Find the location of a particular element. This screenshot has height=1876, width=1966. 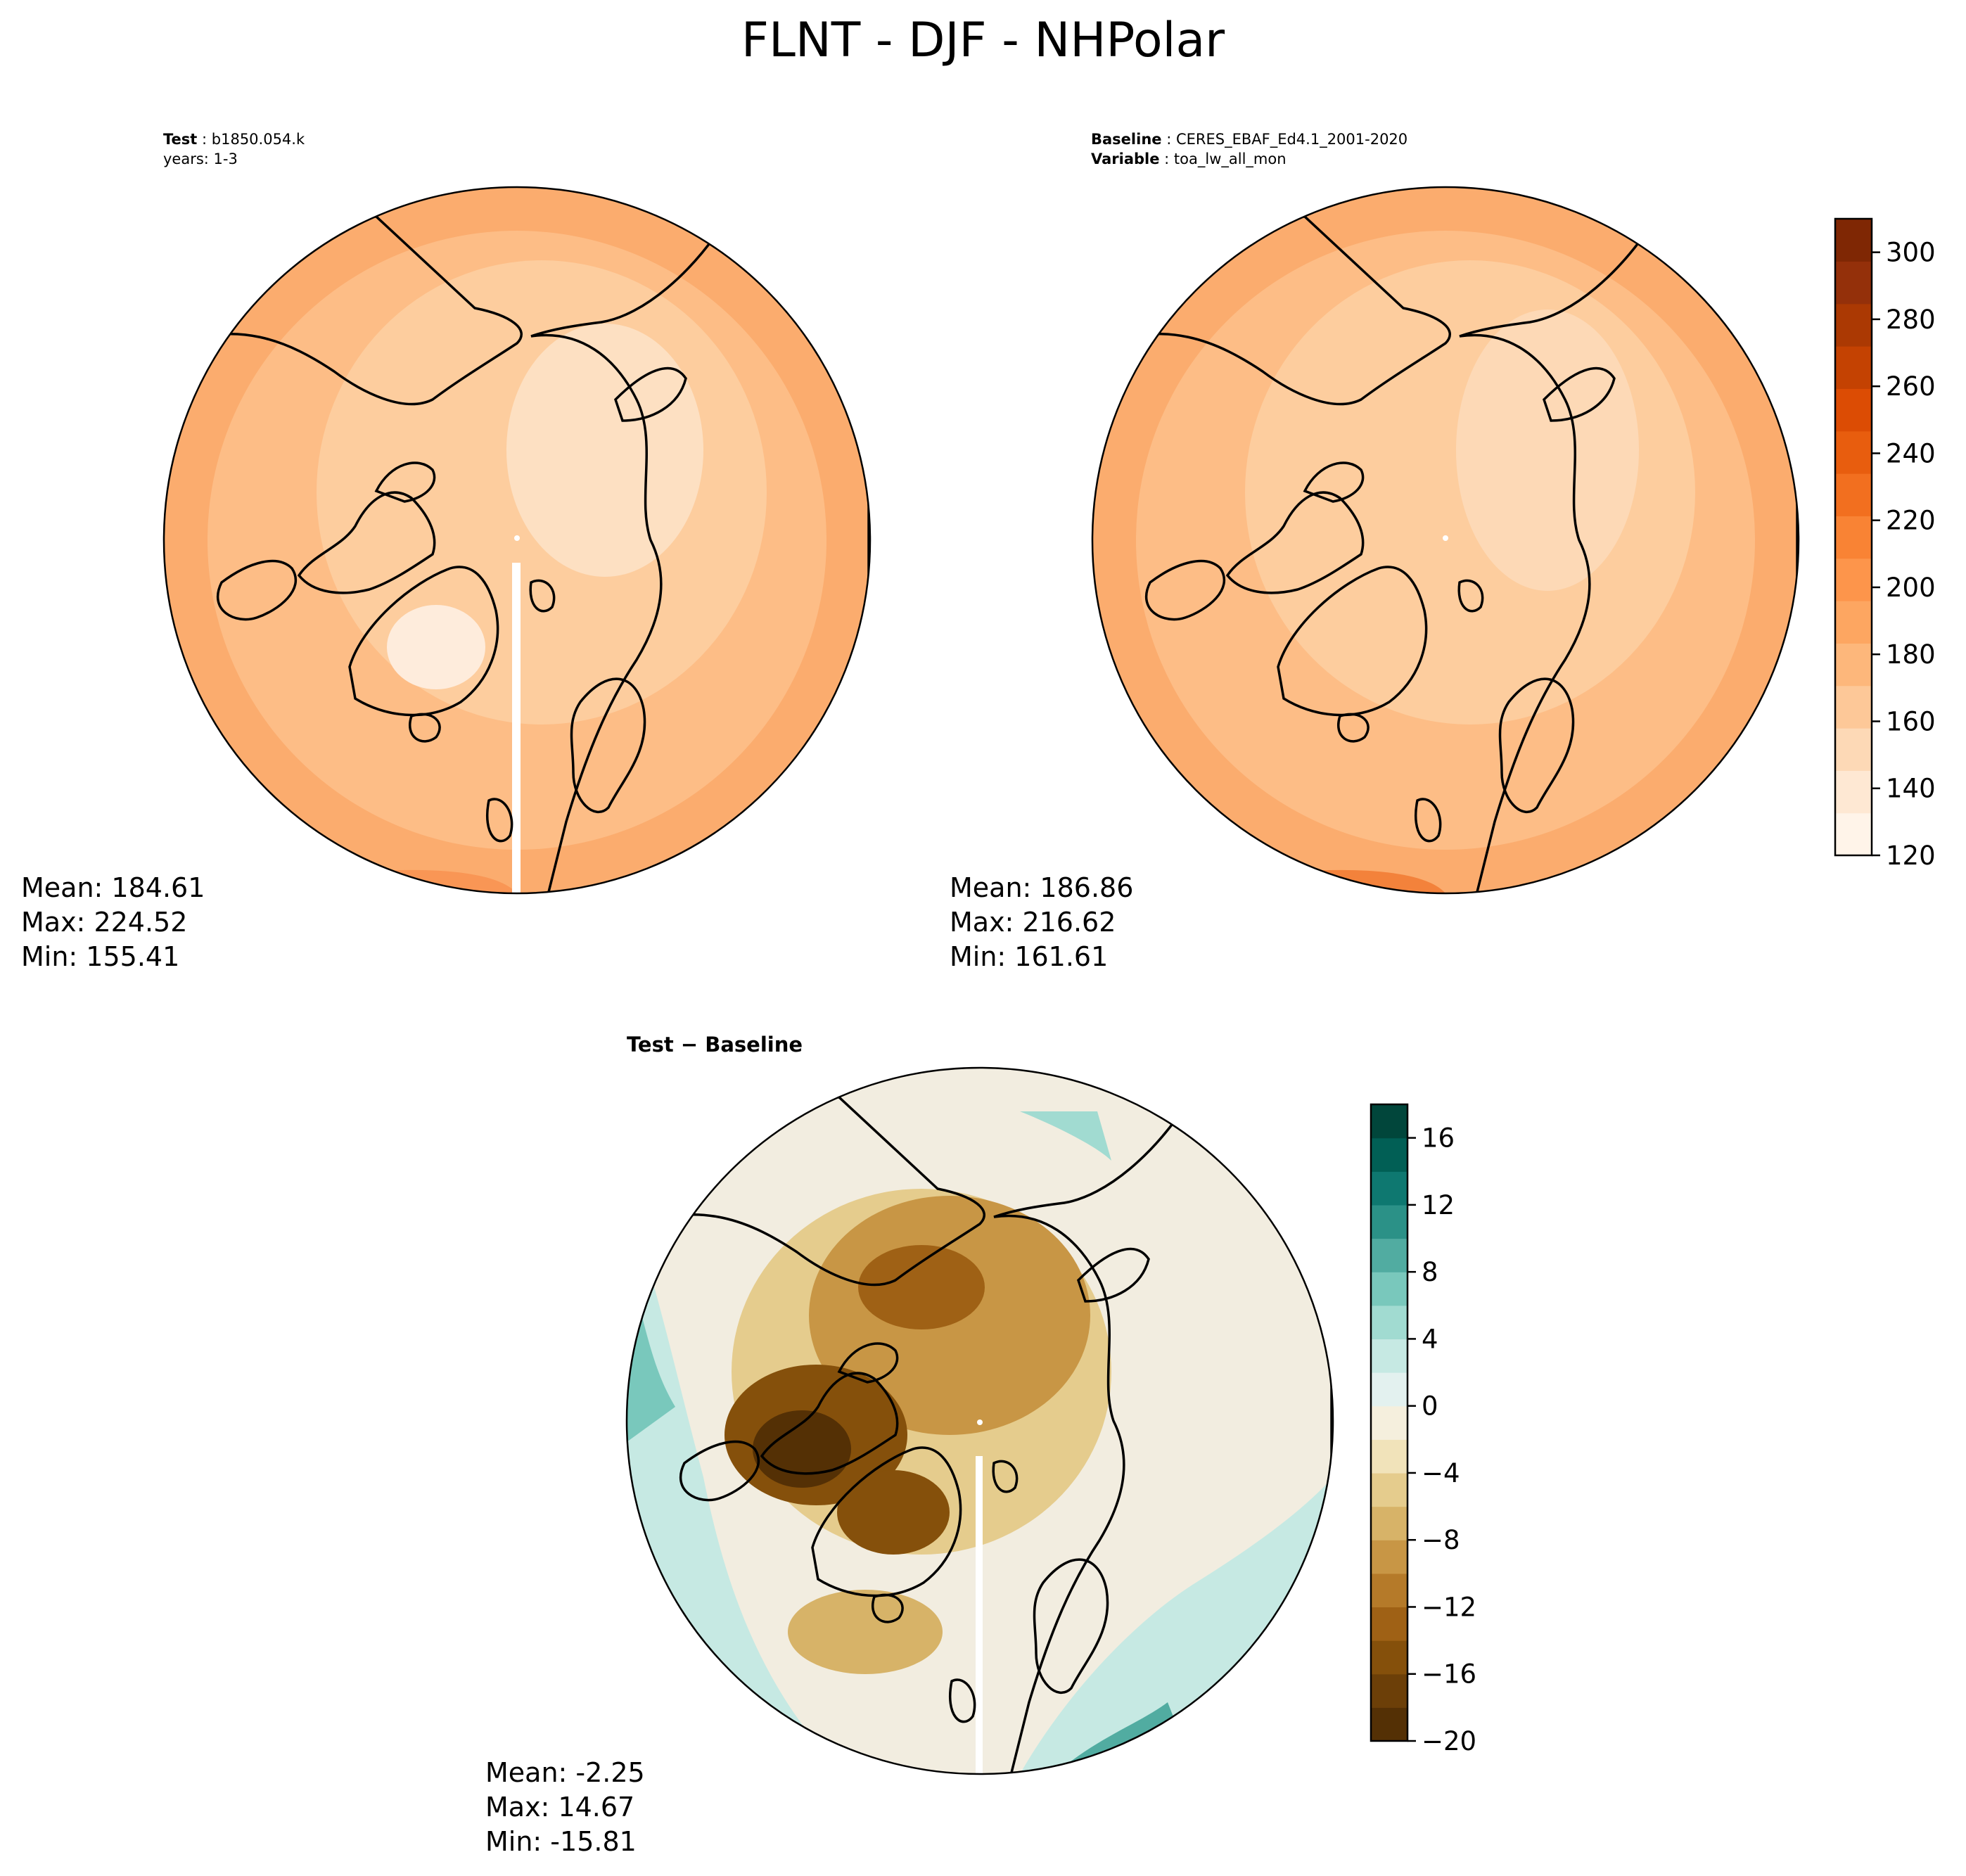

diff-map-boundary is located at coordinates (979, 1420).